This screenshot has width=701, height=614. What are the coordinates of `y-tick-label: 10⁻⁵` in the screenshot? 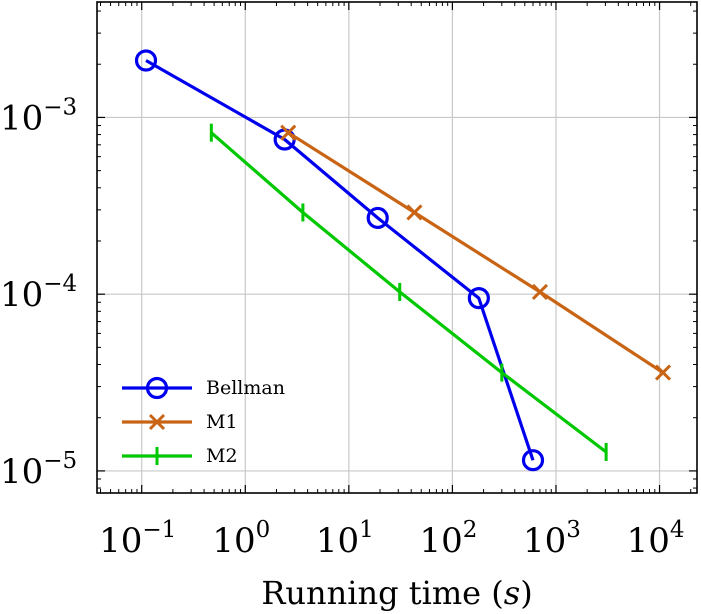 It's located at (38, 470).